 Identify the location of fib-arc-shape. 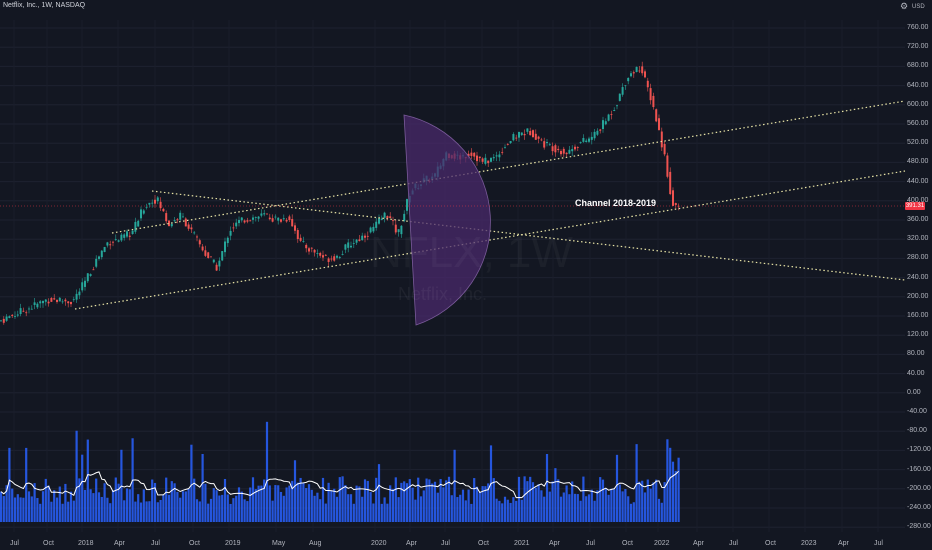
(447, 220).